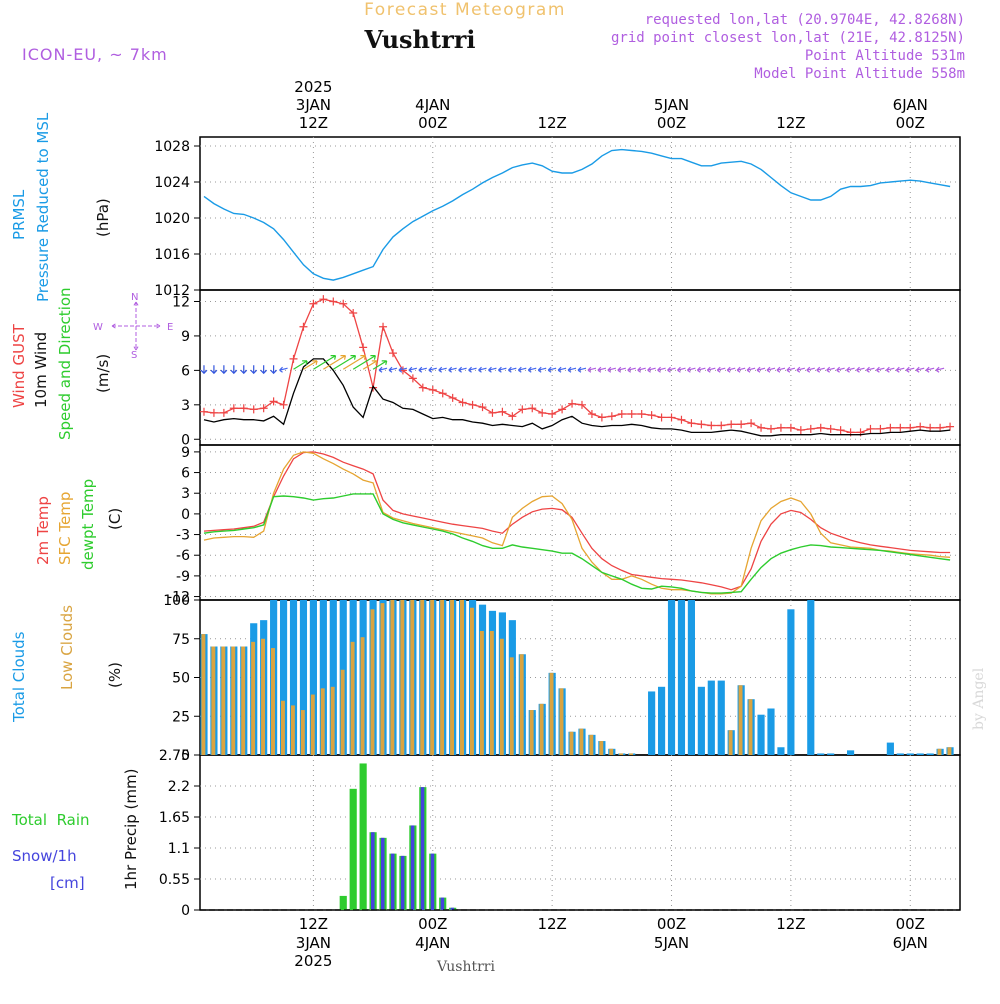 The image size is (1000, 1004). What do you see at coordinates (420, 39) in the screenshot?
I see `page-title: Vushtrri` at bounding box center [420, 39].